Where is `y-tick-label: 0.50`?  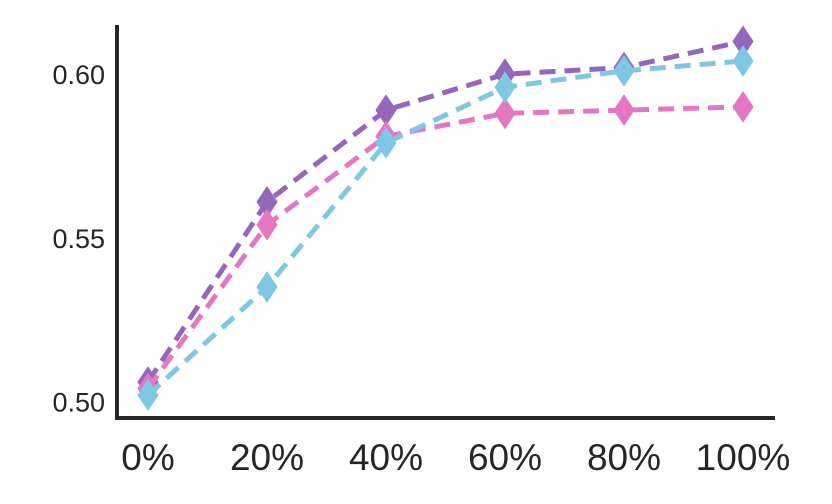 y-tick-label: 0.50 is located at coordinates (78, 403).